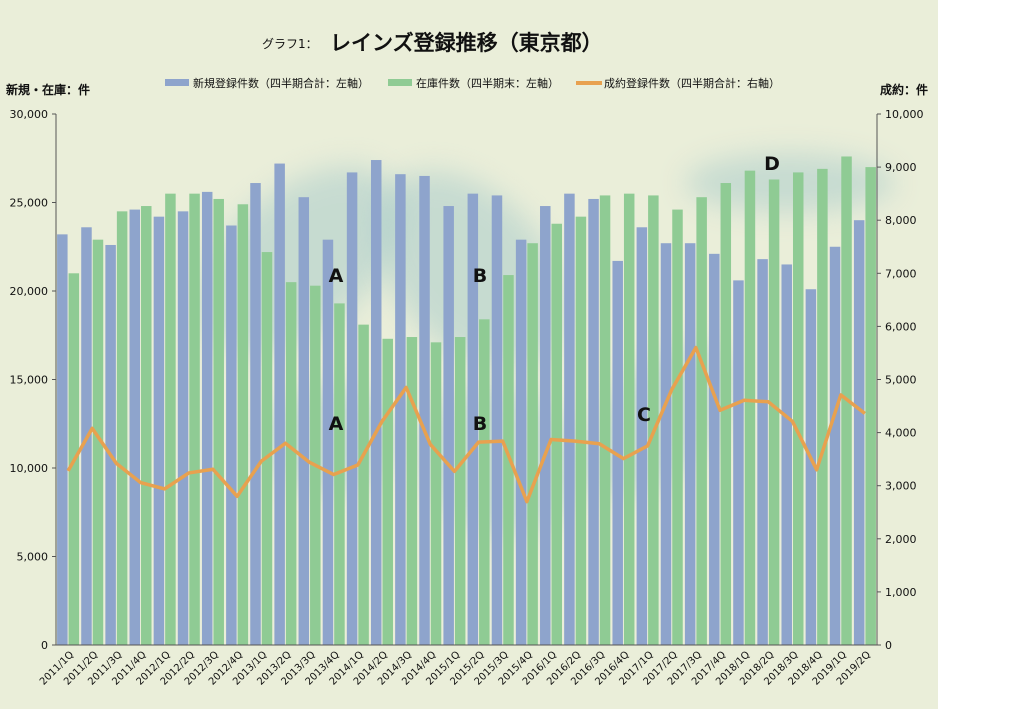 Image resolution: width=1024 pixels, height=709 pixels. I want to click on legend-label: 新規登録件数（四半期合計：左軸）, so click(281, 83).